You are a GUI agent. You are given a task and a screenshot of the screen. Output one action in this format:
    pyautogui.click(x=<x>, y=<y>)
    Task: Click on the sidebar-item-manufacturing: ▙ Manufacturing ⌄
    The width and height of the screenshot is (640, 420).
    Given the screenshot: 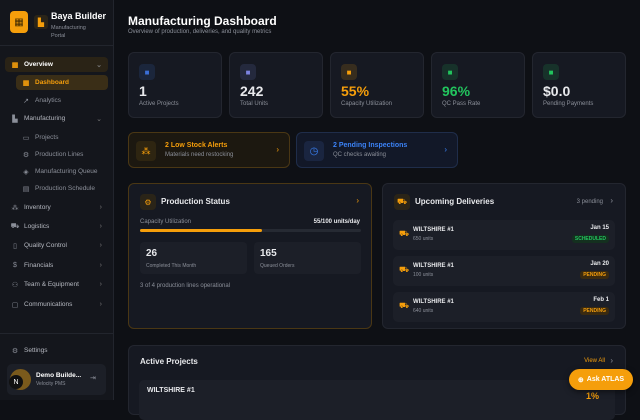 What is the action you would take?
    pyautogui.click(x=56, y=118)
    